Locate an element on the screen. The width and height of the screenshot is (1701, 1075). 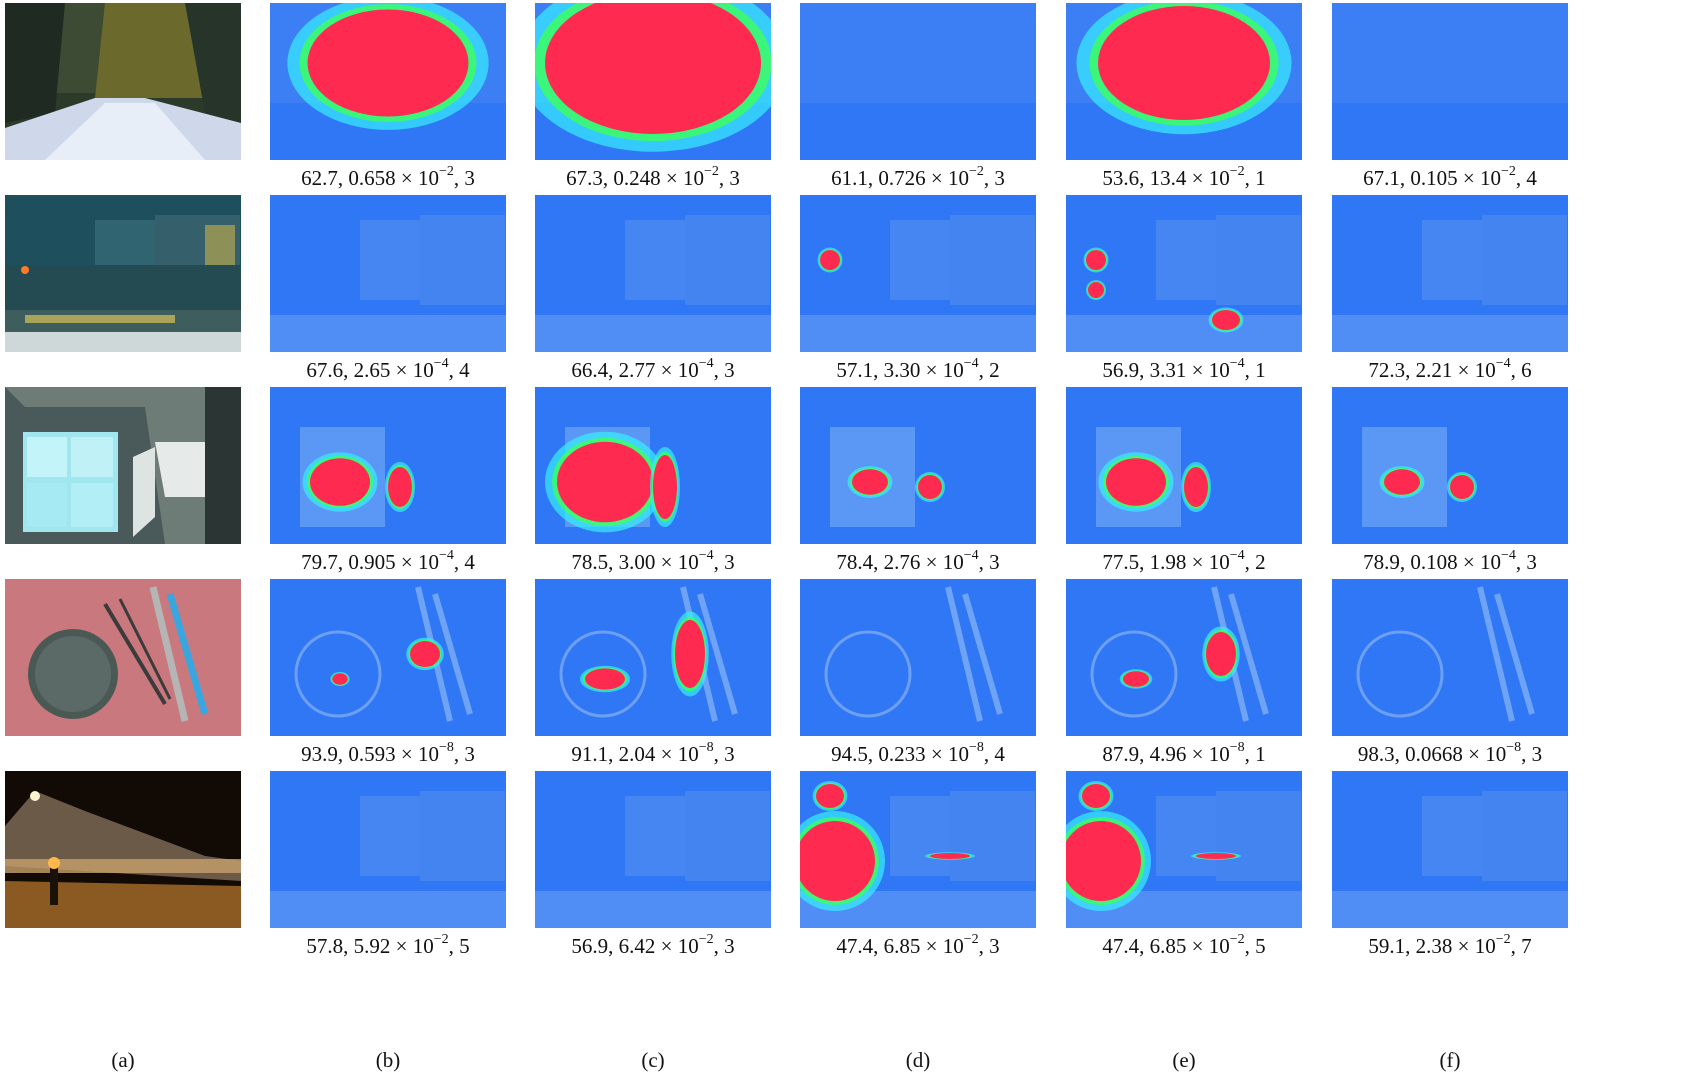
input-image-snow-forest is located at coordinates (123, 81).